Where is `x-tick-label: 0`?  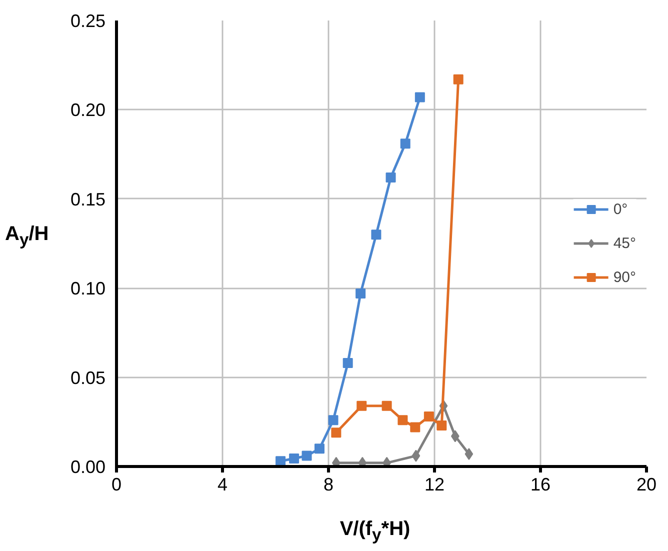
x-tick-label: 0 is located at coordinates (116, 484).